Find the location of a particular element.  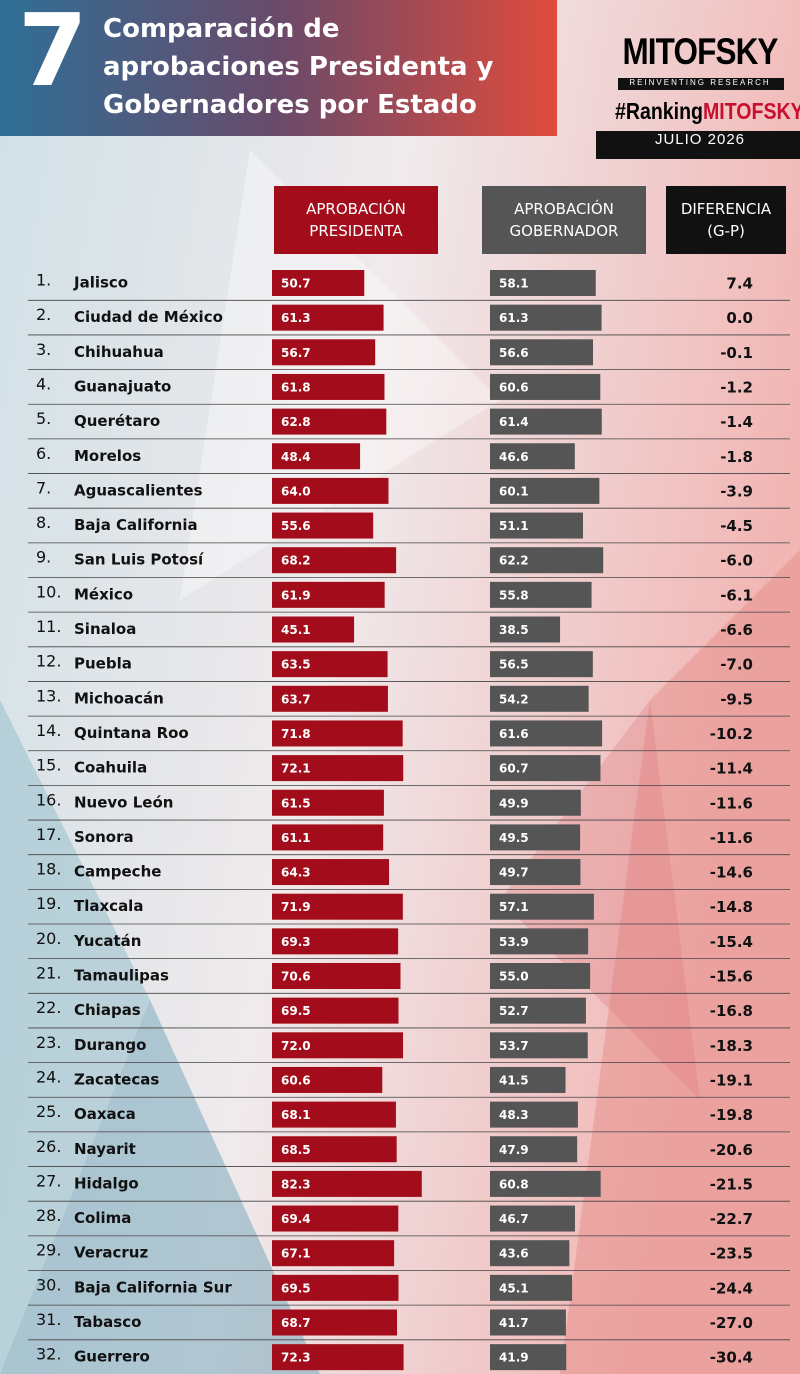

rank: 30. is located at coordinates (48, 1284).